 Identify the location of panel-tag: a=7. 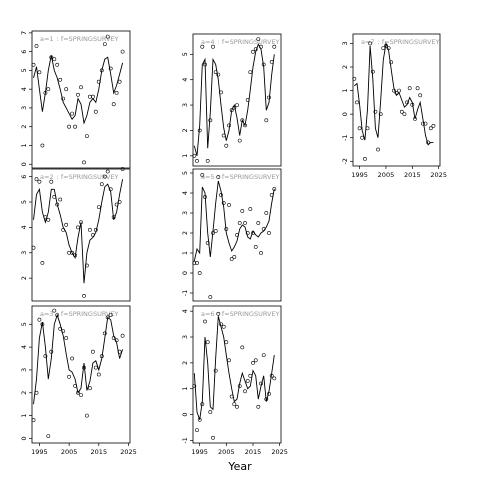
(368, 42).